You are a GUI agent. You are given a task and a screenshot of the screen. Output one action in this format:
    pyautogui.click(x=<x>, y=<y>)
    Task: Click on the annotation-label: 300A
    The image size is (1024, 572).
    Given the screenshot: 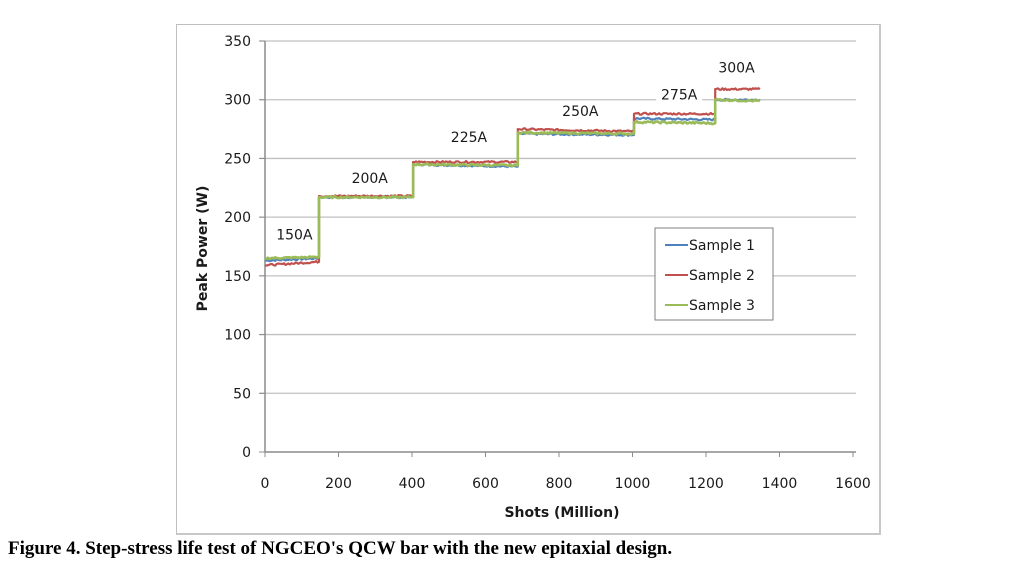 What is the action you would take?
    pyautogui.click(x=736, y=69)
    